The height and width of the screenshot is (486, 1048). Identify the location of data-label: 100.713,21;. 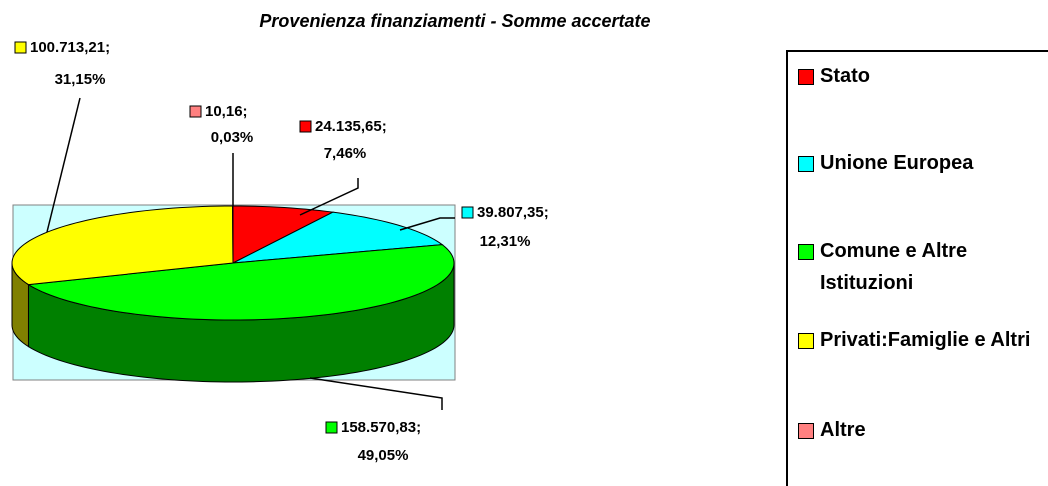
(70, 47).